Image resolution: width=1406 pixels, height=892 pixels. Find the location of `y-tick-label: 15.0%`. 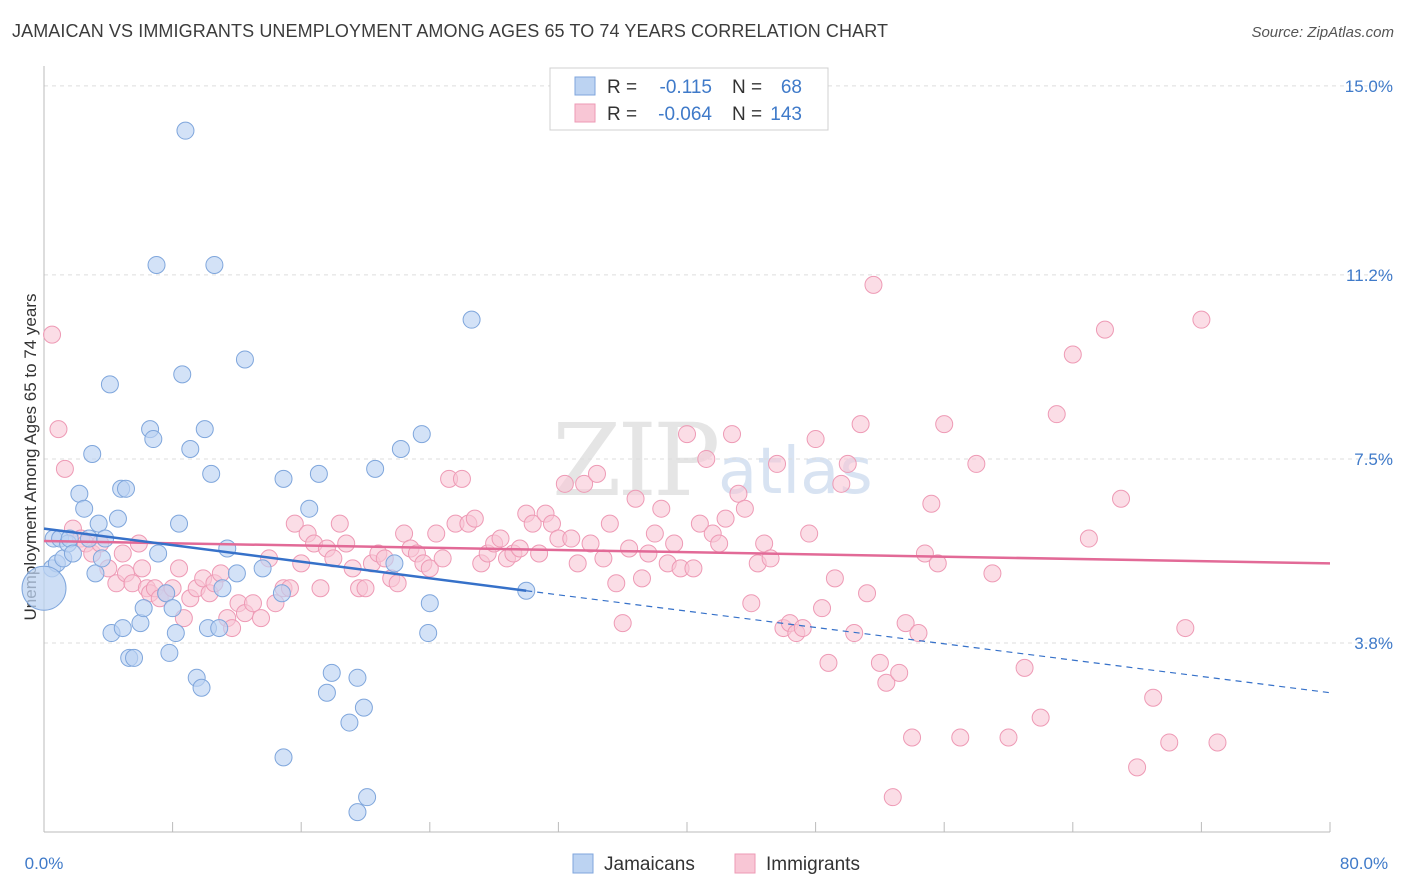

y-tick-label: 15.0% is located at coordinates (1369, 86).